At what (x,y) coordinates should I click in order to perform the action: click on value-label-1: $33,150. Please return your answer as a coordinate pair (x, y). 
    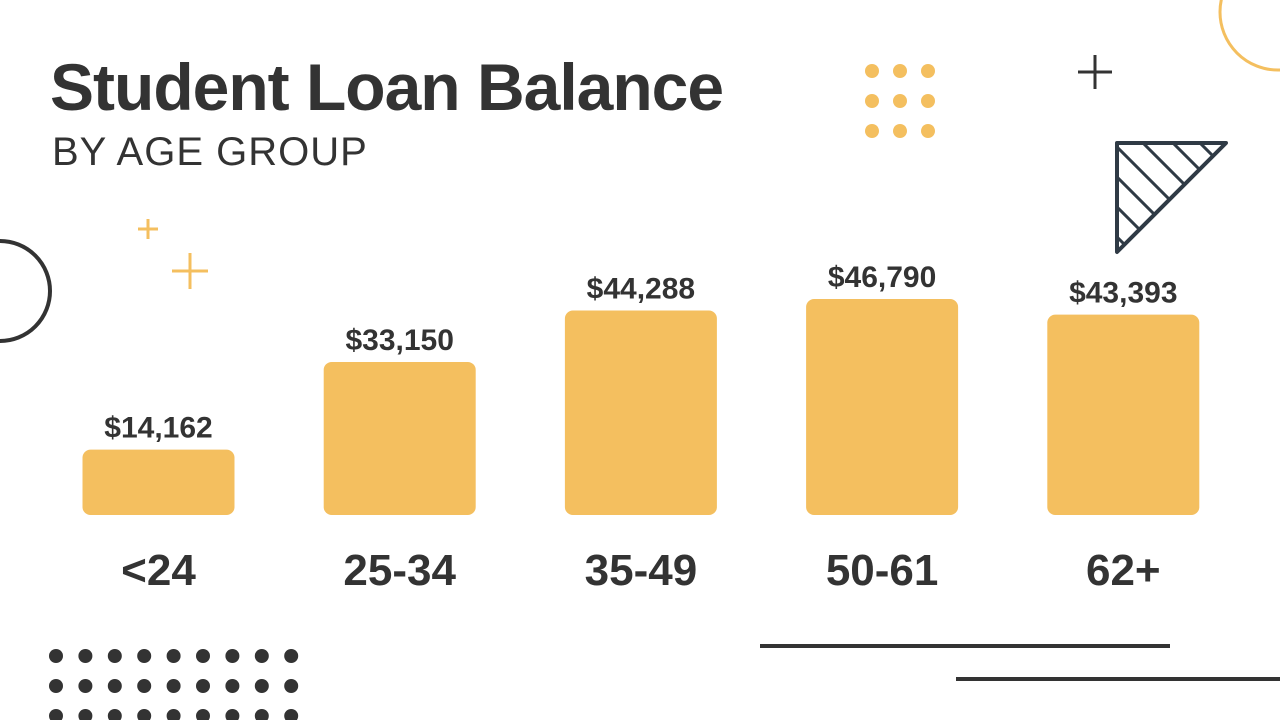
    Looking at the image, I should click on (399, 340).